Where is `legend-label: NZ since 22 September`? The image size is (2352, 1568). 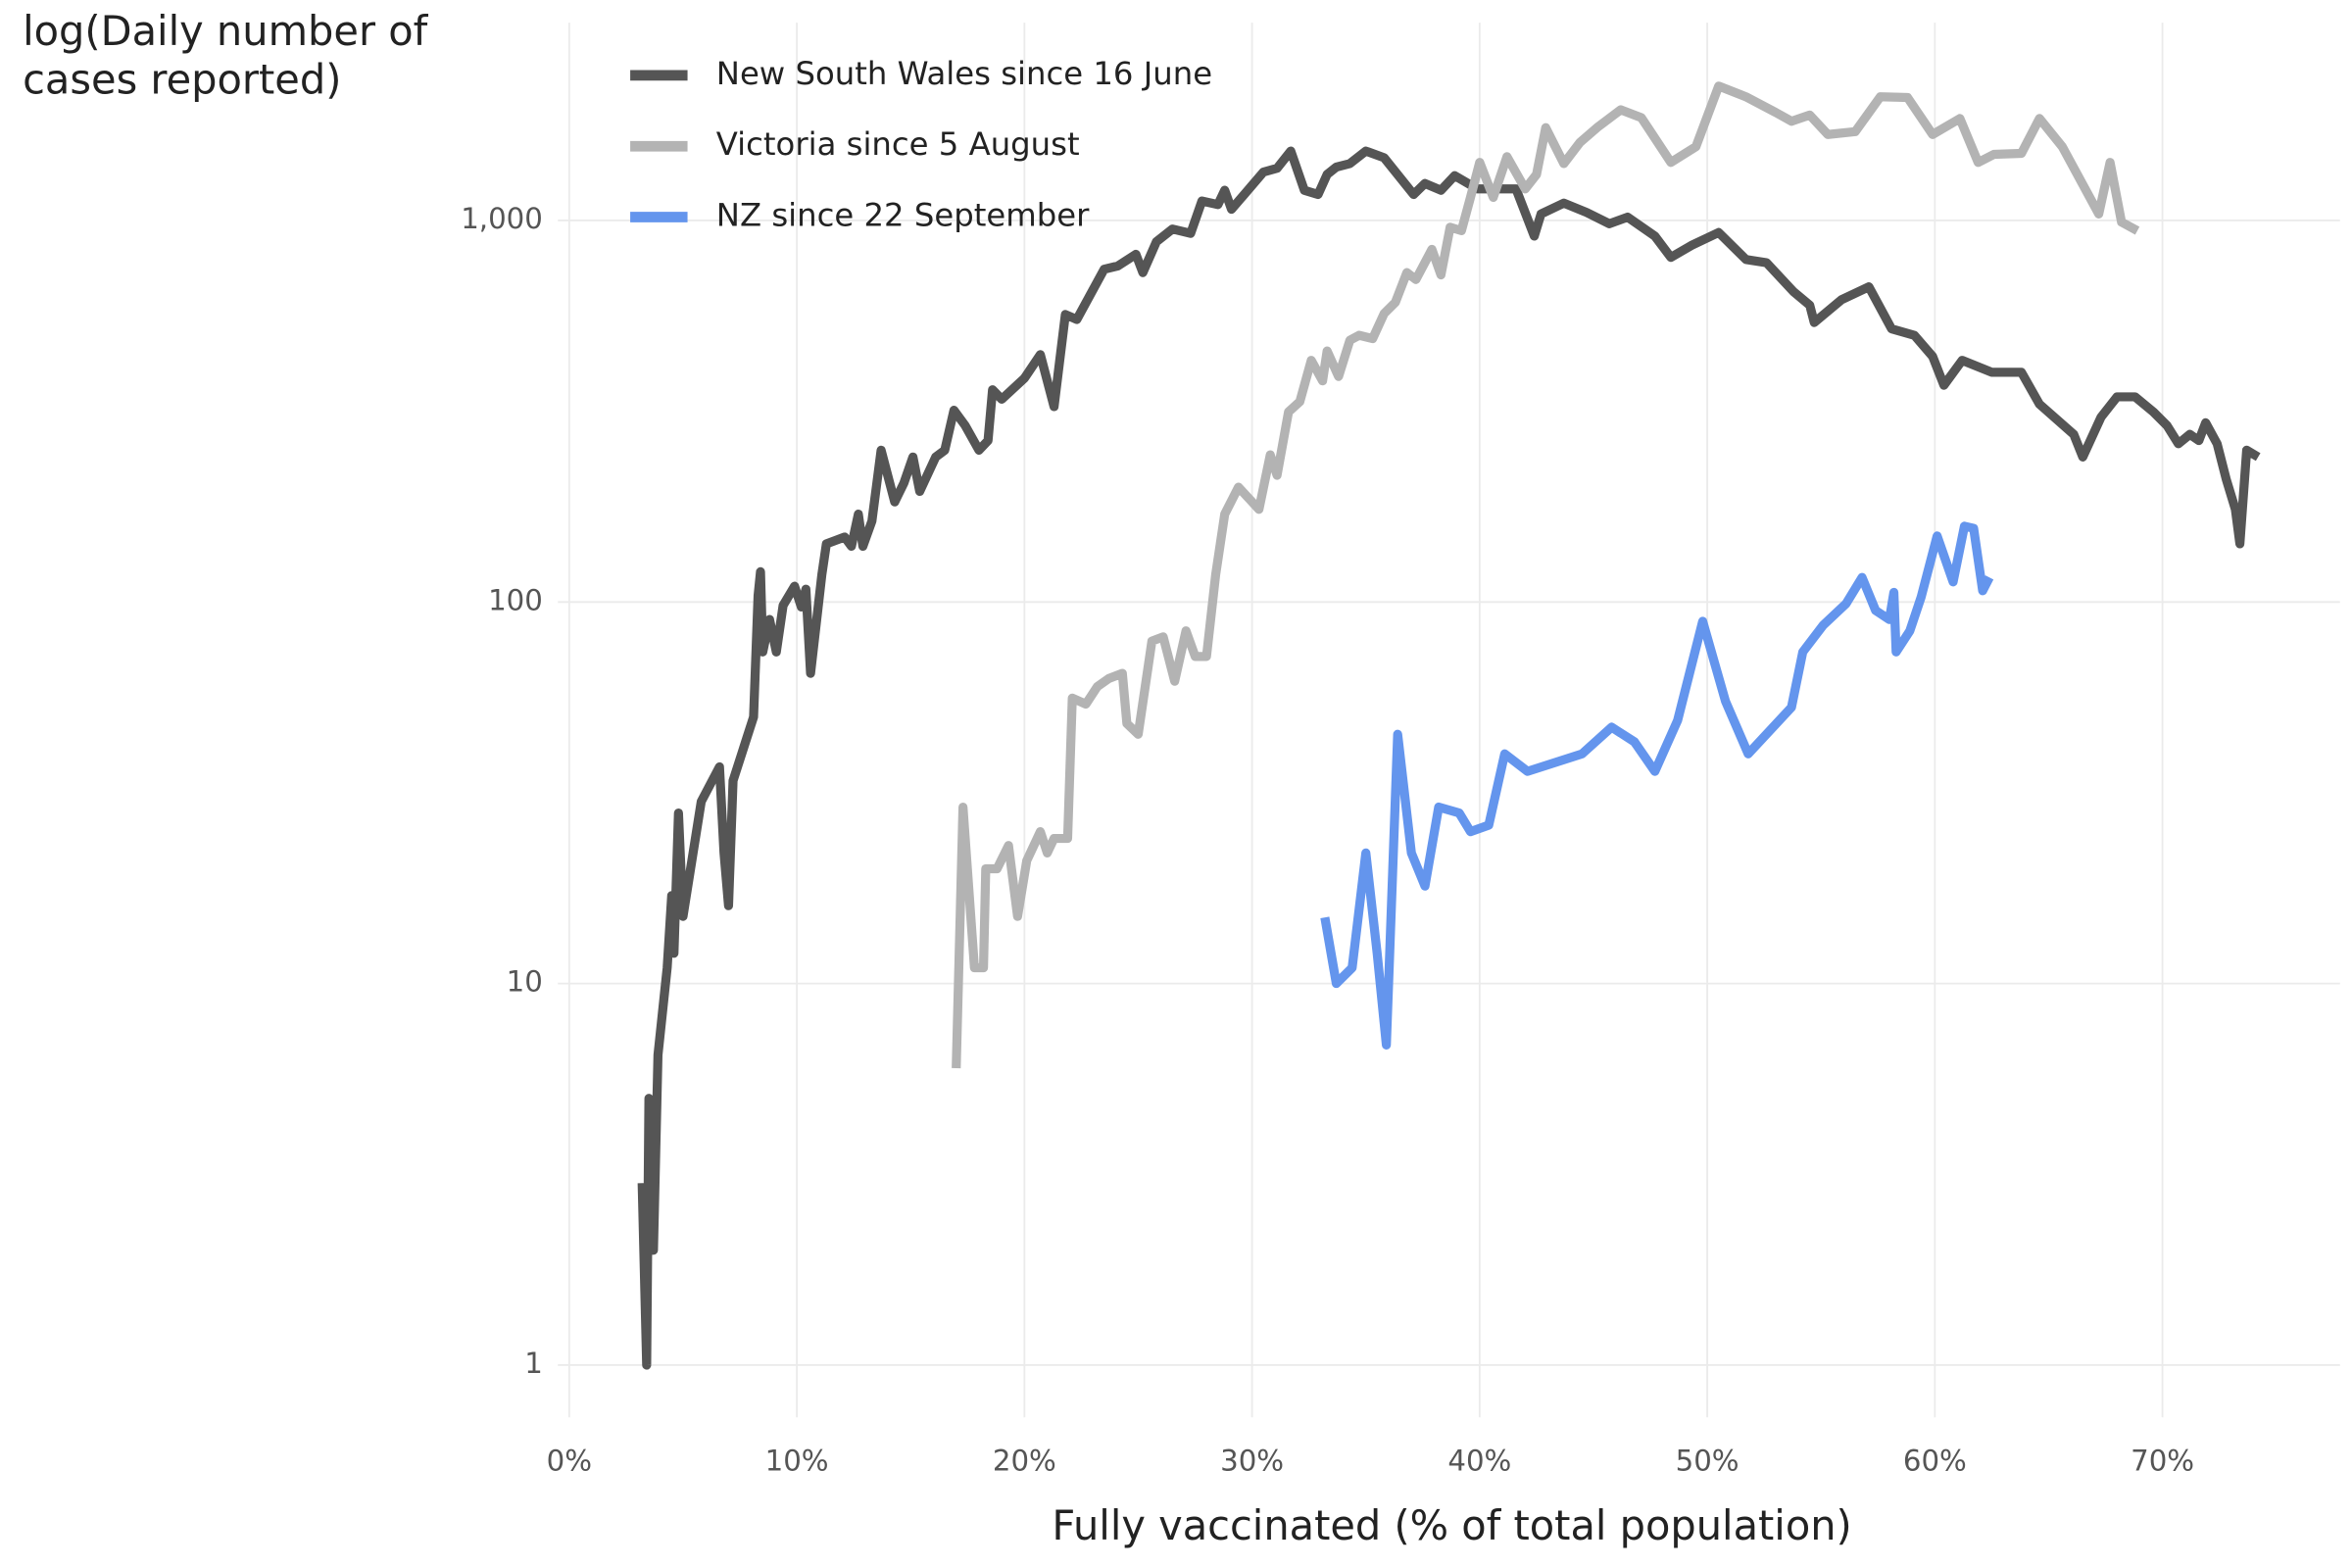 legend-label: NZ since 22 September is located at coordinates (903, 215).